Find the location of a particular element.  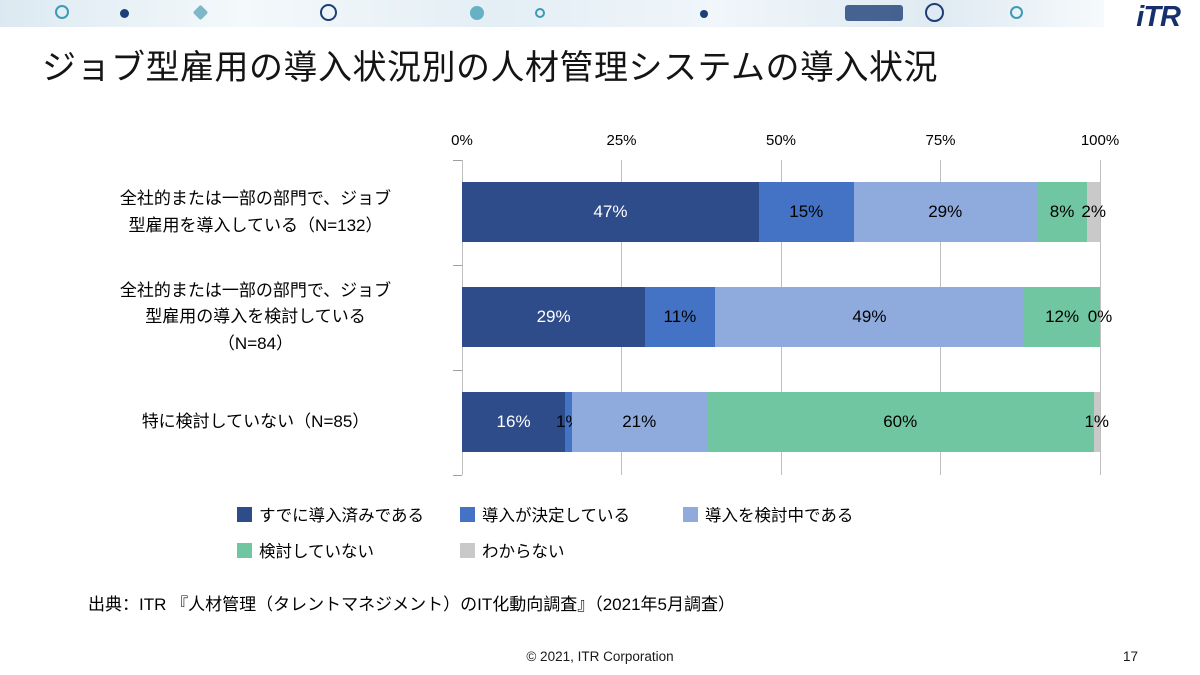

data-label: 1% is located at coordinates (1097, 421).